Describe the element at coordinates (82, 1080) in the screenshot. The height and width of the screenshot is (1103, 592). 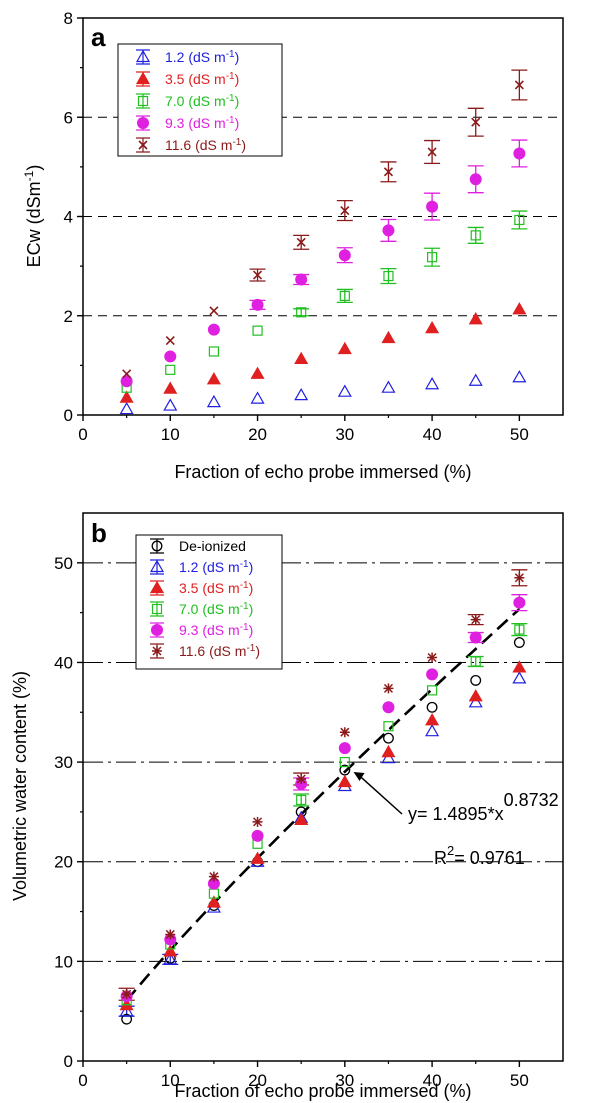
I see `x-tick-label: 0` at that location.